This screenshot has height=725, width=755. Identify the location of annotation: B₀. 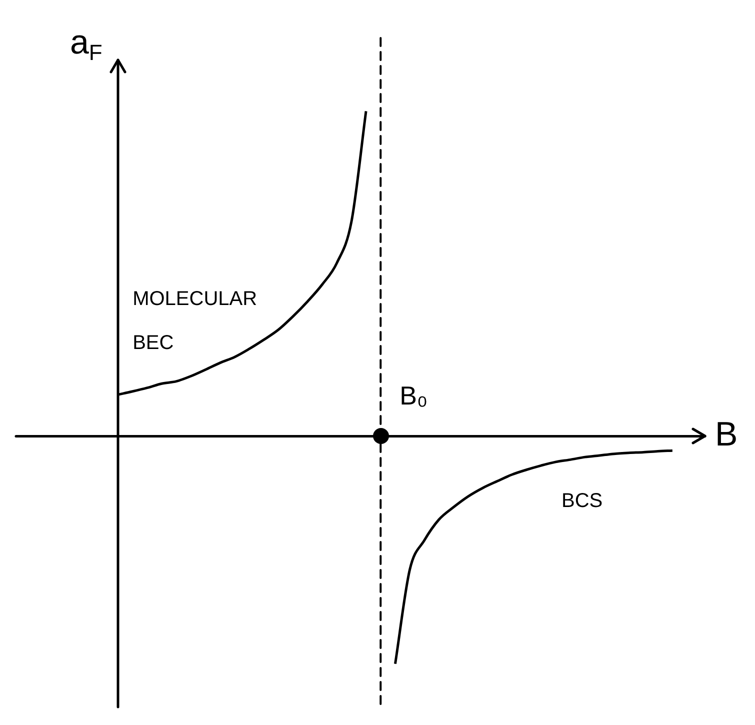
(414, 395).